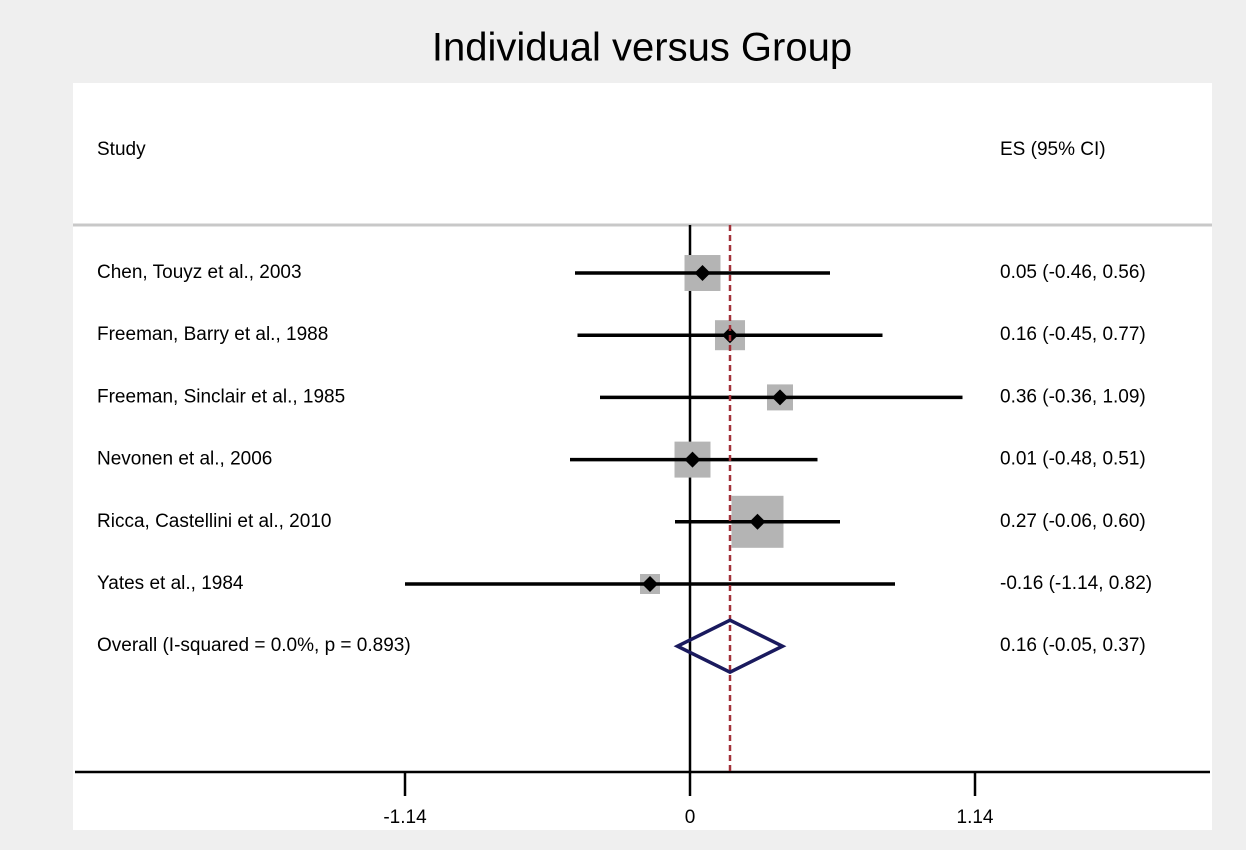 The height and width of the screenshot is (850, 1246). Describe the element at coordinates (730, 646) in the screenshot. I see `overall-diamond` at that location.